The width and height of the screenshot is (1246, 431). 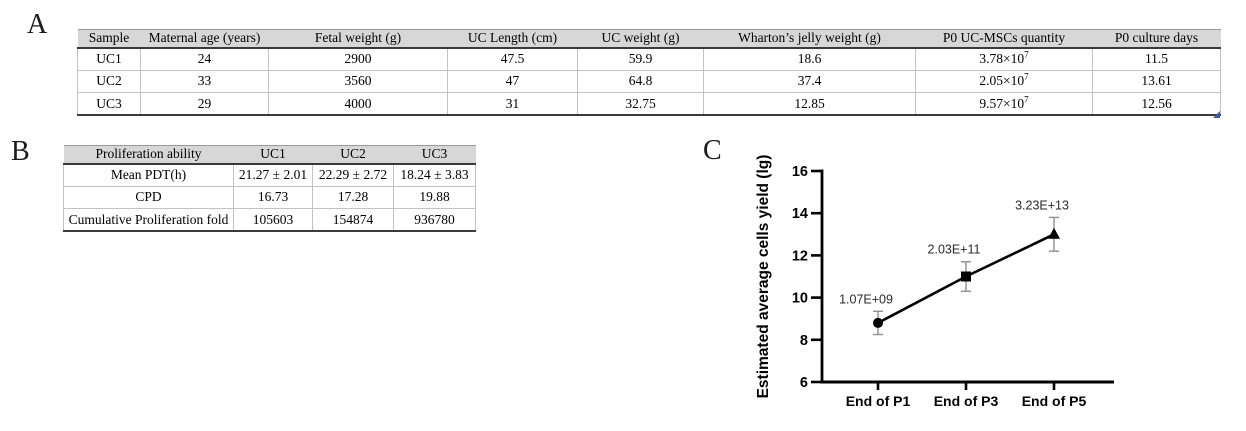 What do you see at coordinates (1004, 59) in the screenshot?
I see `table-cell: 3.78×107` at bounding box center [1004, 59].